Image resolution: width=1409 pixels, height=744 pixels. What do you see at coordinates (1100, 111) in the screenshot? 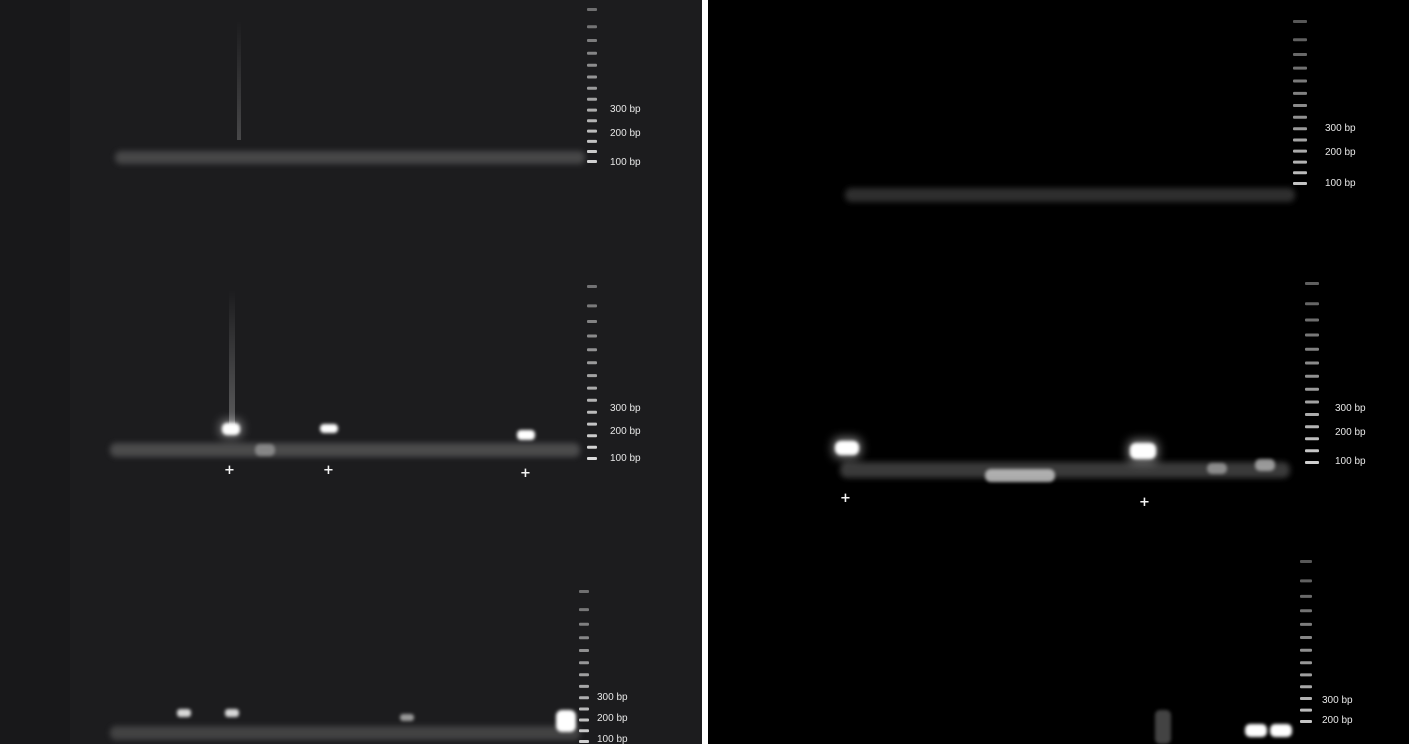
I see `right-gel-1: 300 bp 200 bp 100 bp` at bounding box center [1100, 111].